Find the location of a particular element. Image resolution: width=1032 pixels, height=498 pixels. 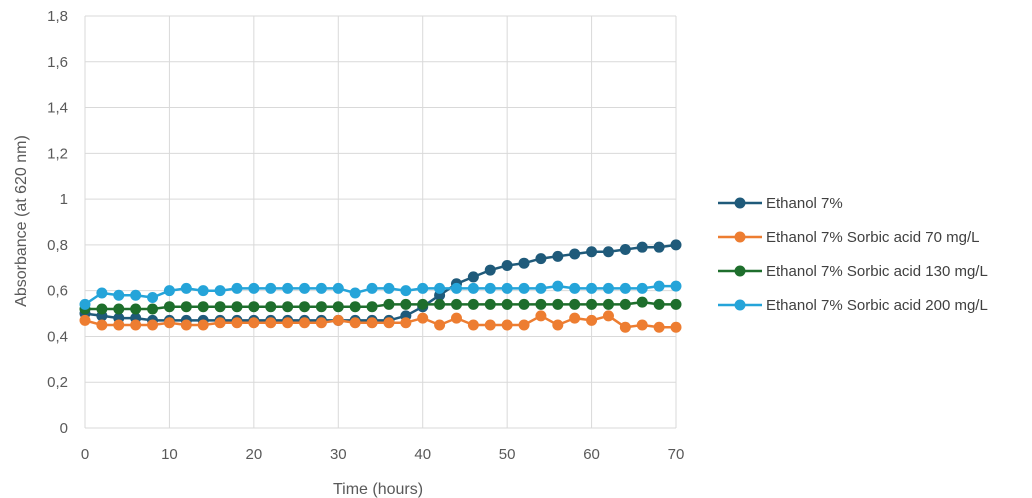

legend-item: Ethanol 7% Sorbic acid 130 mg/L is located at coordinates (853, 271).